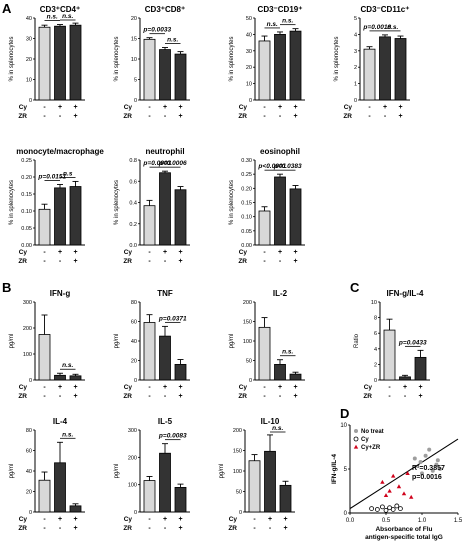 The height and width of the screenshot is (550, 462). Describe the element at coordinates (371, 448) in the screenshot. I see `legend-label-2: Cy+ZR` at that location.